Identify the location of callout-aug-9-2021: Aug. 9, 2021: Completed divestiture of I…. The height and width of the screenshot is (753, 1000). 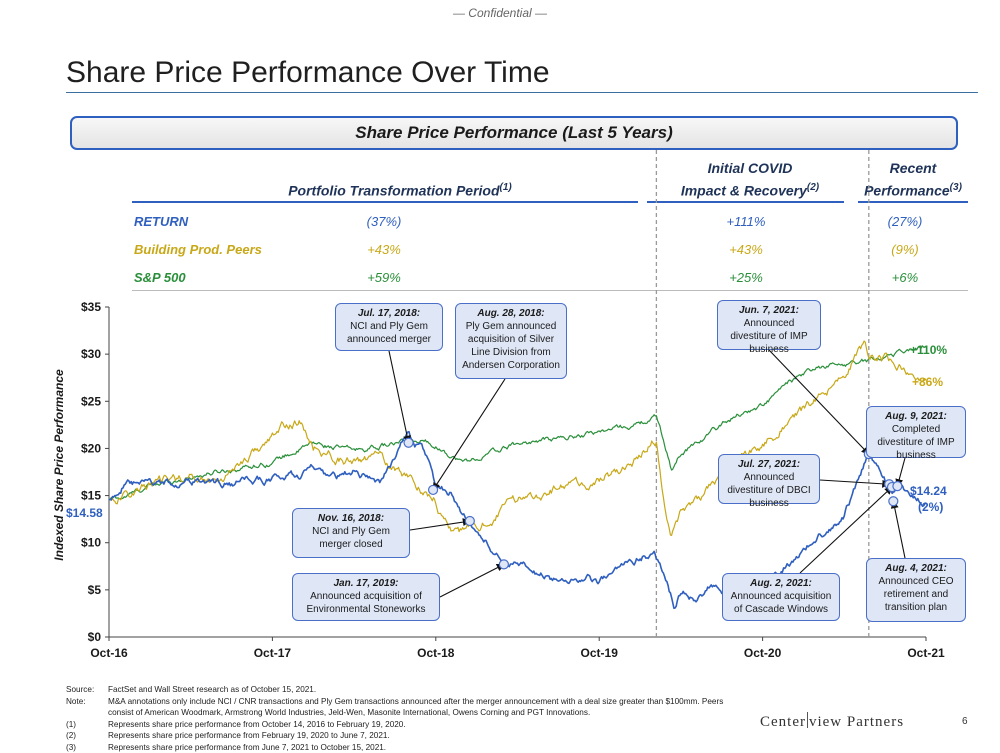
(916, 432).